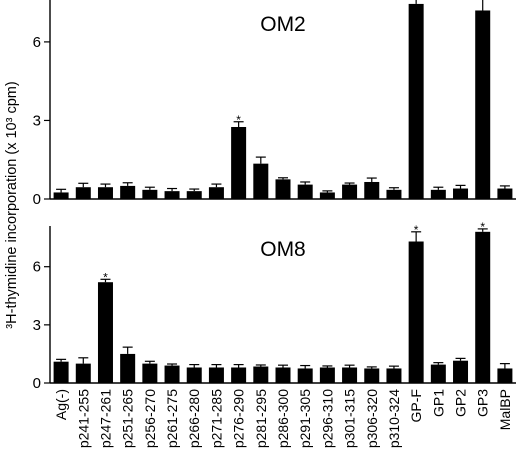 The image size is (520, 474). What do you see at coordinates (283, 24) in the screenshot?
I see `panel-title: OM2` at bounding box center [283, 24].